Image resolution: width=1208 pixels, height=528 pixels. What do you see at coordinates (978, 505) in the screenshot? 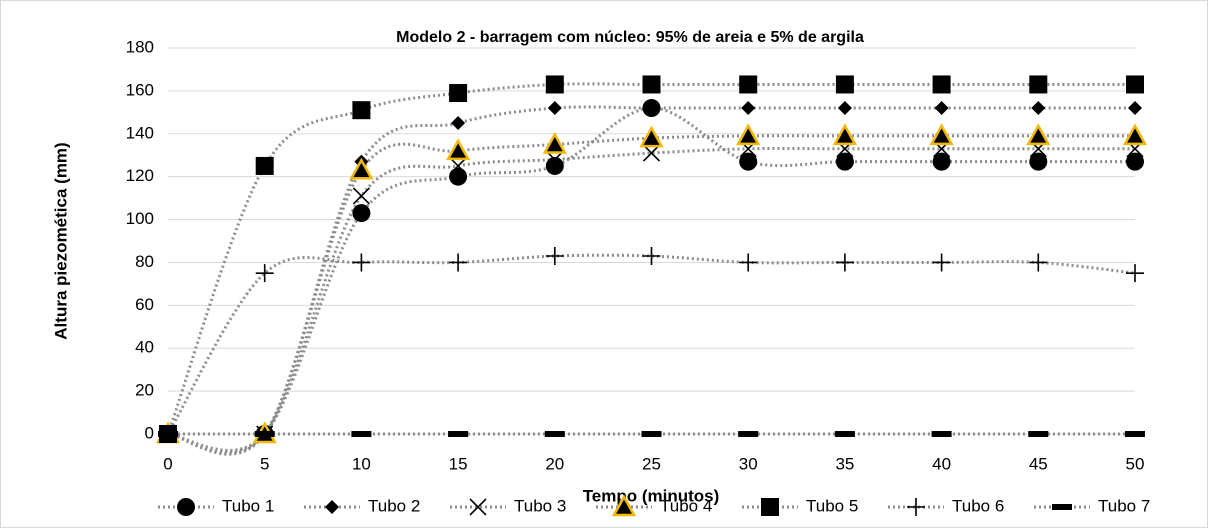
I see `legend-label: Tubo 6` at bounding box center [978, 505].